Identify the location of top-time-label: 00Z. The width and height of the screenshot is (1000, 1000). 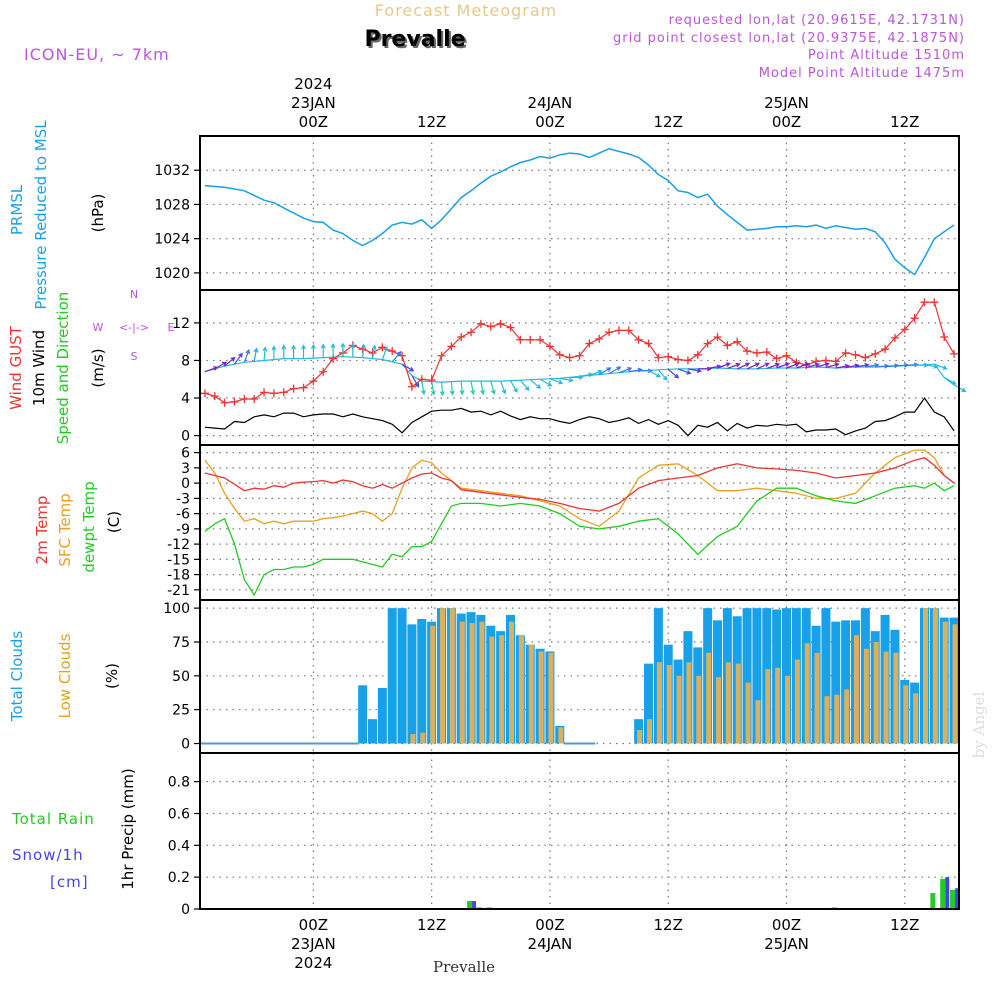
(549, 122).